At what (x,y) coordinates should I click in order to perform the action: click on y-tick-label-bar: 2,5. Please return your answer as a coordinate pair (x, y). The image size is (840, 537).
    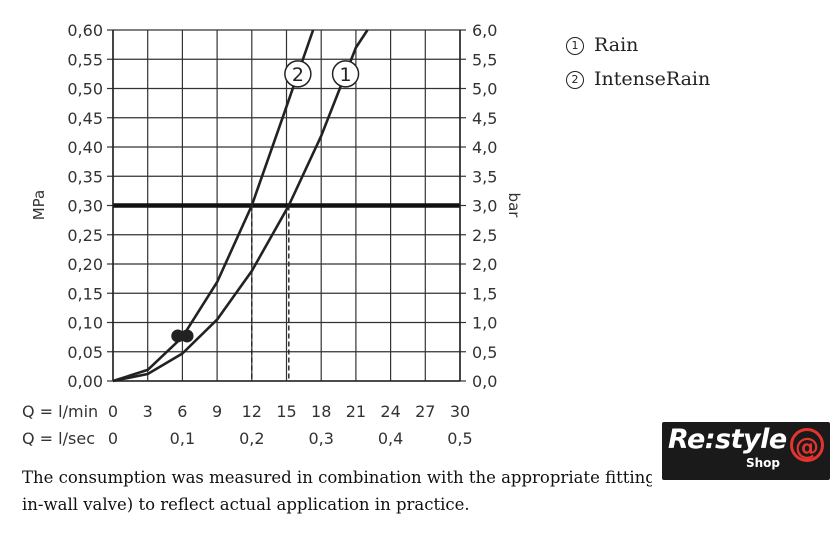
    Looking at the image, I should click on (484, 235).